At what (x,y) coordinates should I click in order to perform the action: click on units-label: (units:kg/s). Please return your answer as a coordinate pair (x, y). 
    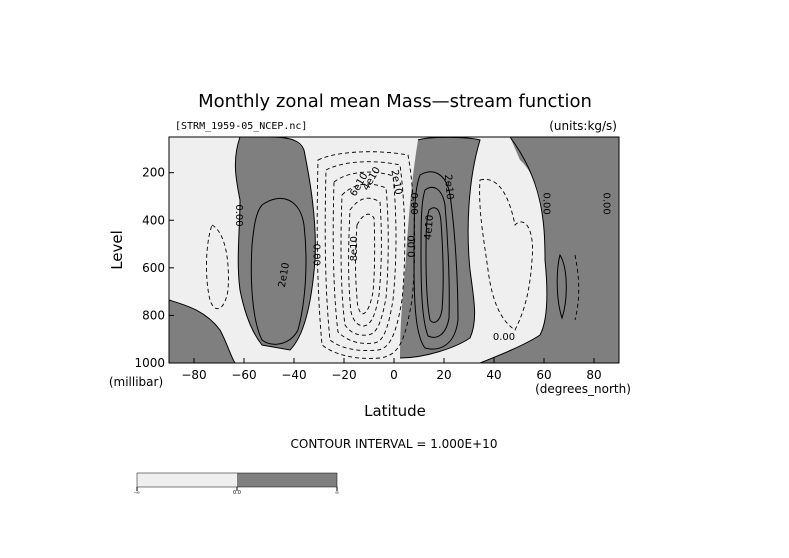
    Looking at the image, I should click on (583, 126).